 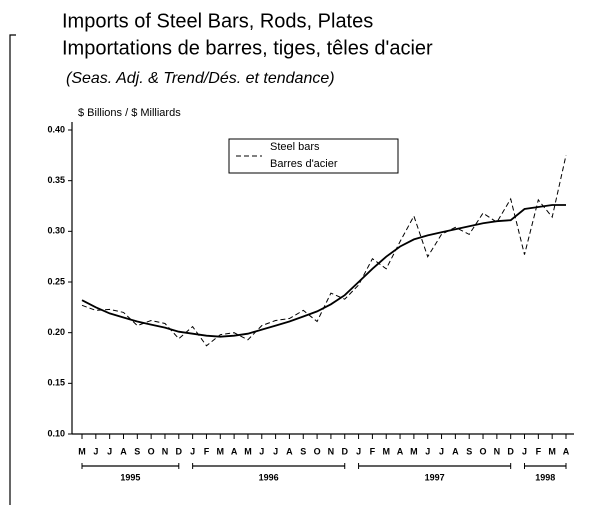 I want to click on y-tick-label: 0.25, so click(x=56, y=281).